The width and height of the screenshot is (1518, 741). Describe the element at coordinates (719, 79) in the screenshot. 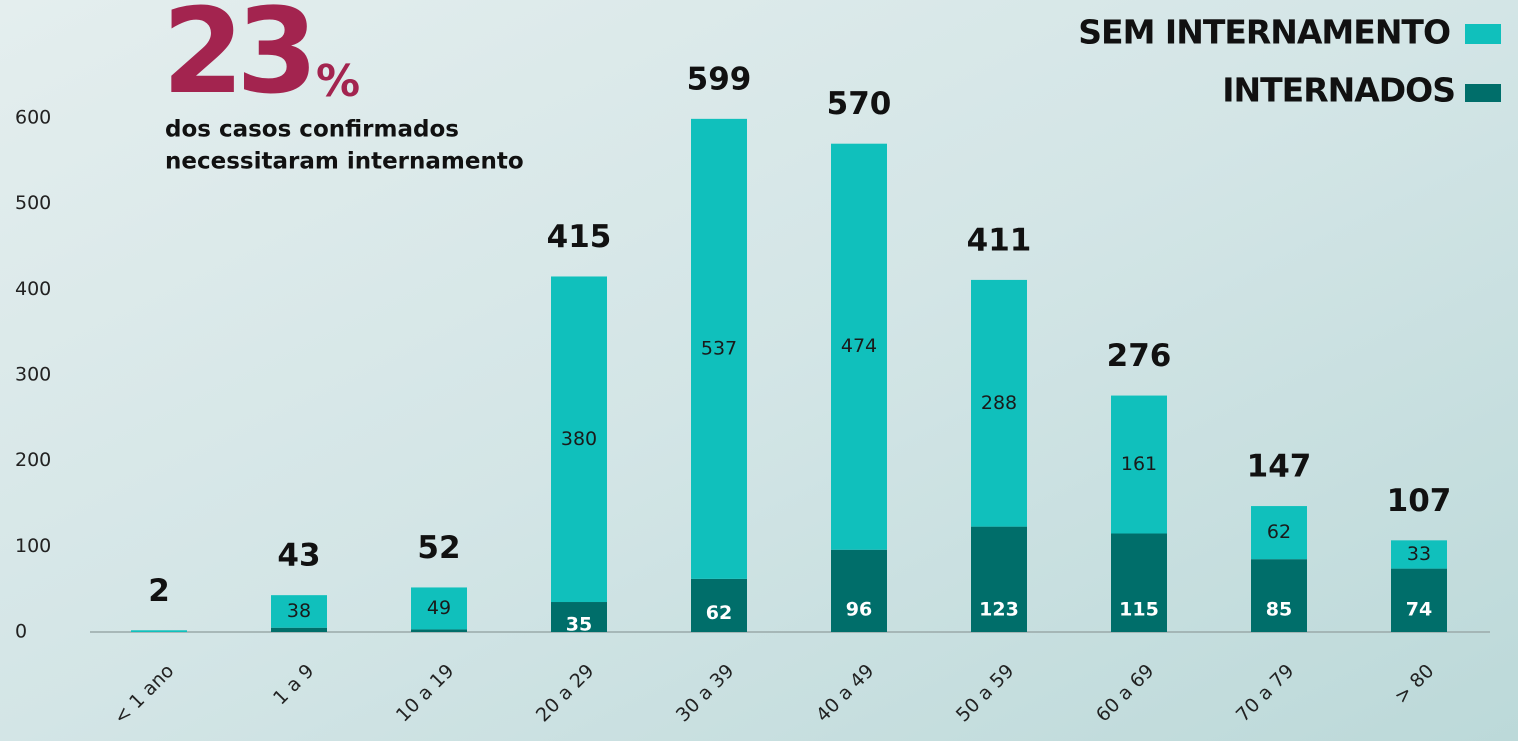

I see `total-label: 599` at that location.